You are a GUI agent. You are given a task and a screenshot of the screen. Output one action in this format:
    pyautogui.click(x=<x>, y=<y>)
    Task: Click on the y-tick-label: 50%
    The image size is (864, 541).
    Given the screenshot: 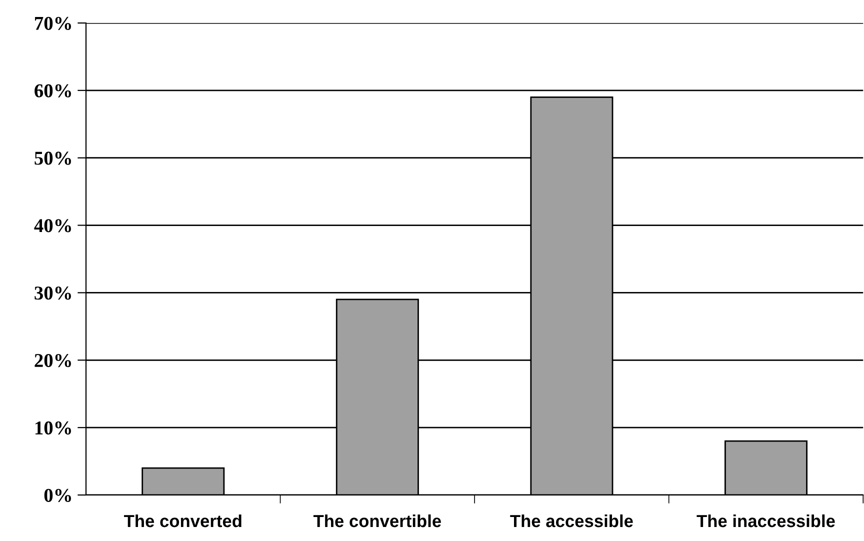 What is the action you would take?
    pyautogui.click(x=52, y=158)
    